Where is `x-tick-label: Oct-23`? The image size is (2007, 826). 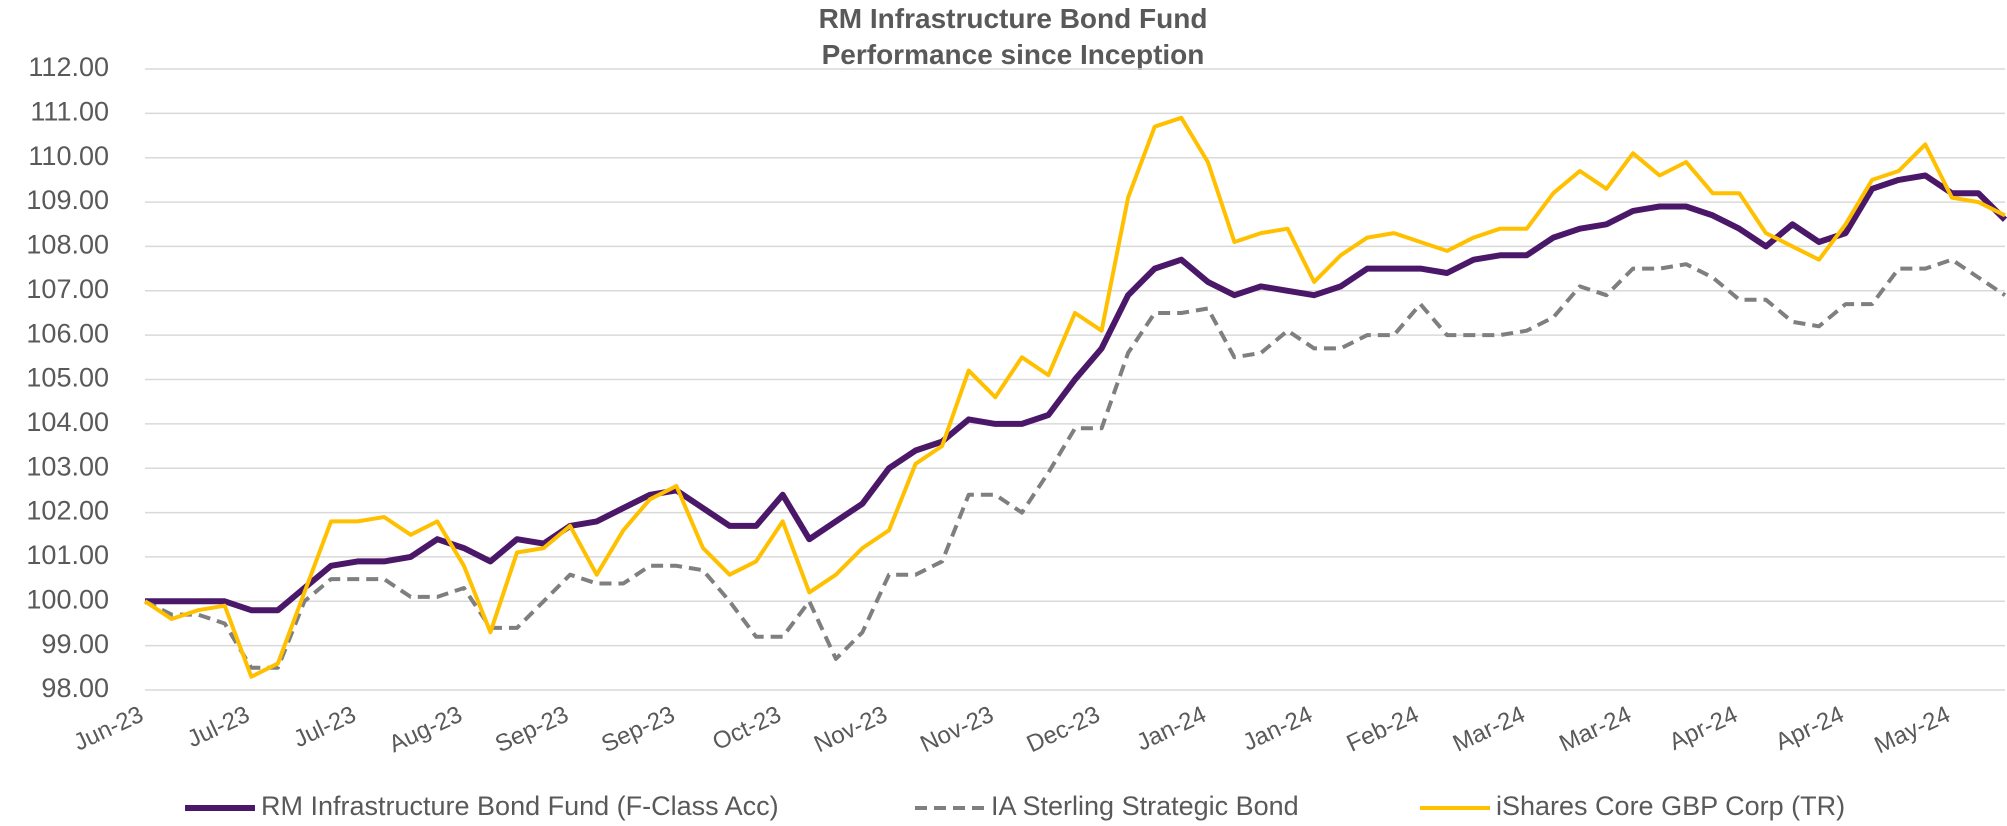 x-tick-label: Oct-23 is located at coordinates (747, 728).